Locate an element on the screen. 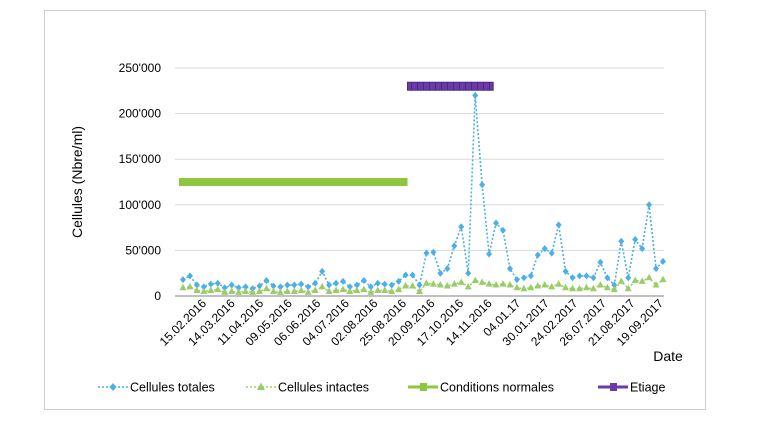  y-tick-label: 250'000 is located at coordinates (140, 68).